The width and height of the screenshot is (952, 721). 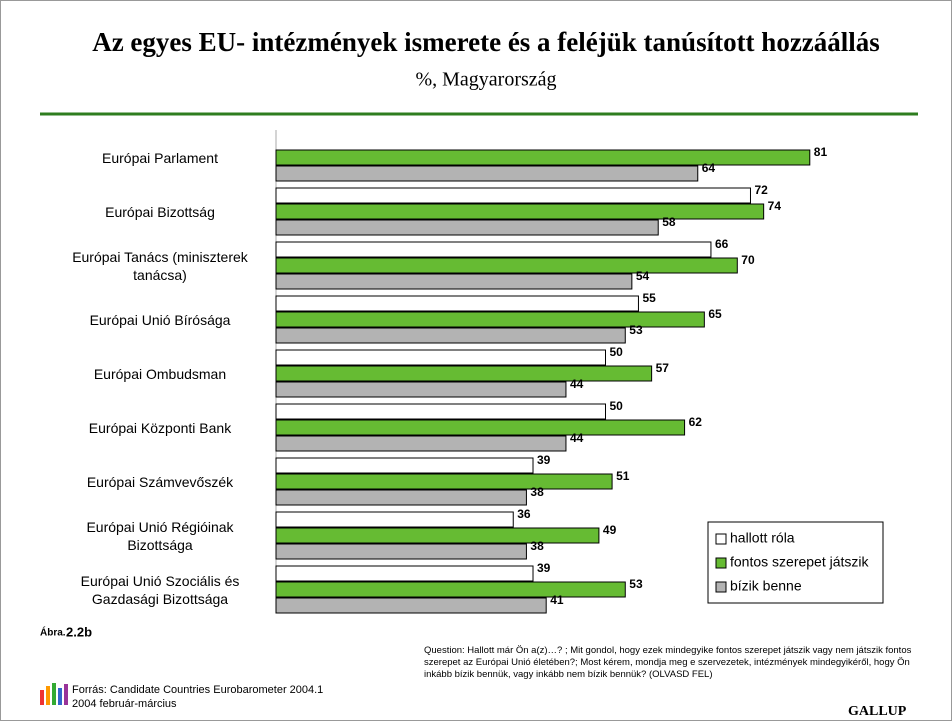 I want to click on category-label: Európai Parlament, so click(x=160, y=157).